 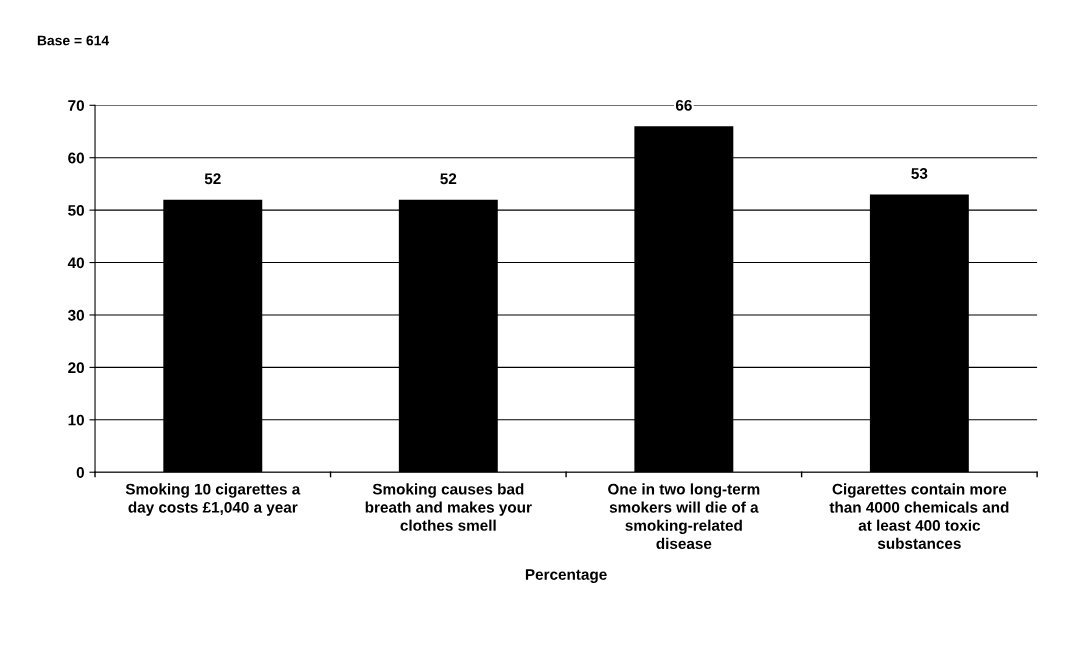 I want to click on y-tick-label: 70, so click(x=76, y=105).